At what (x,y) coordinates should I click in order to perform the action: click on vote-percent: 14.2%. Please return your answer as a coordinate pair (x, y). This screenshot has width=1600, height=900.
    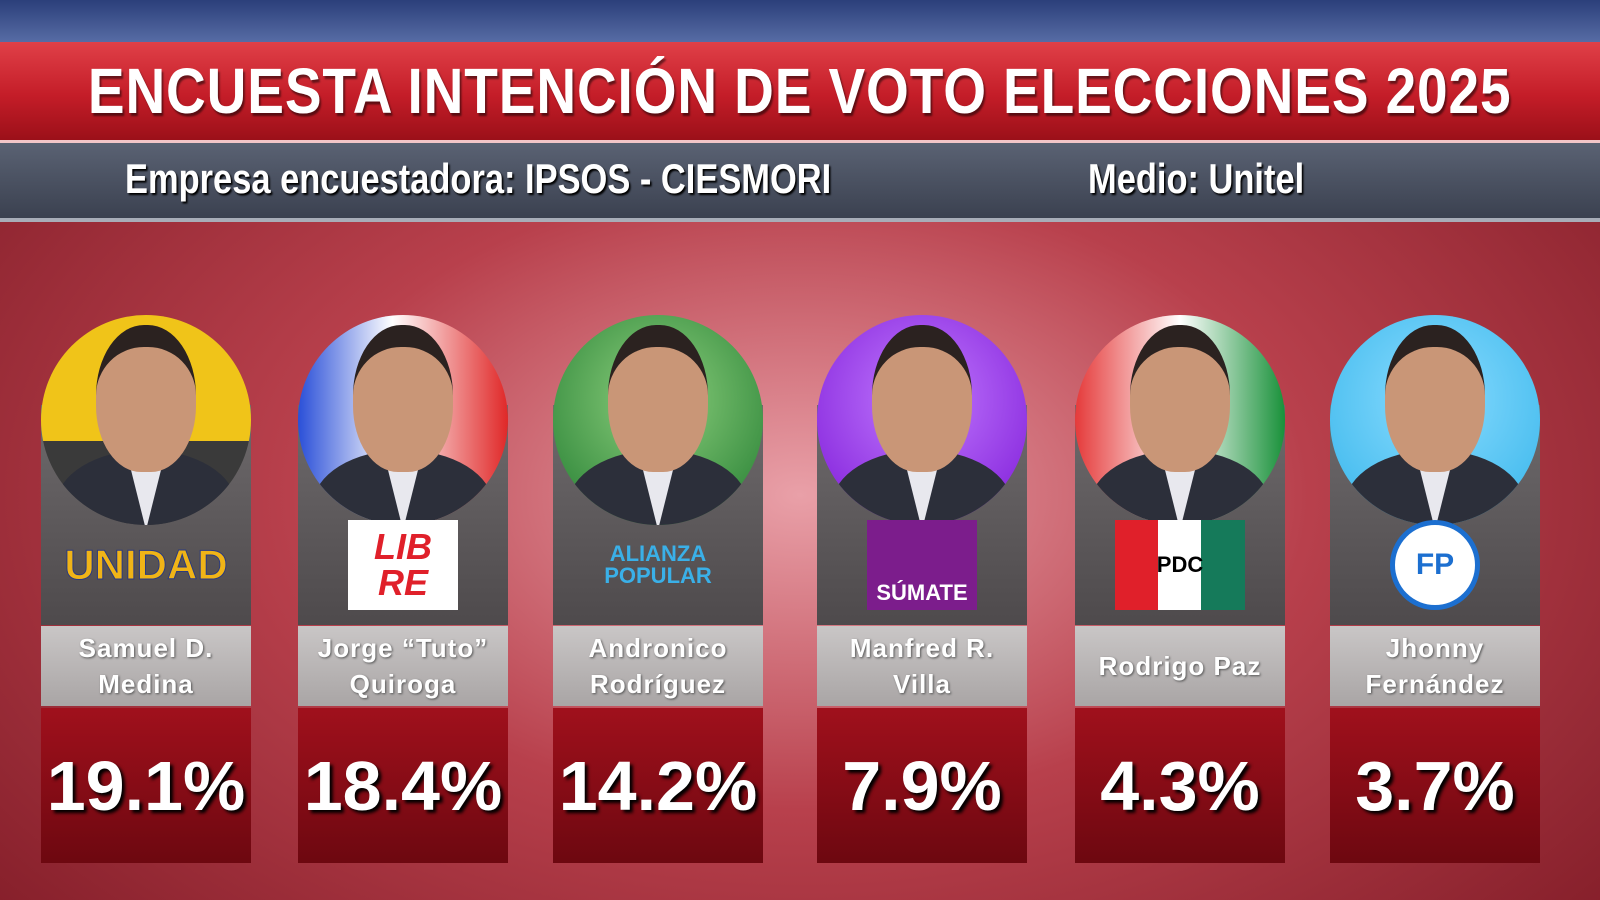
    Looking at the image, I should click on (658, 785).